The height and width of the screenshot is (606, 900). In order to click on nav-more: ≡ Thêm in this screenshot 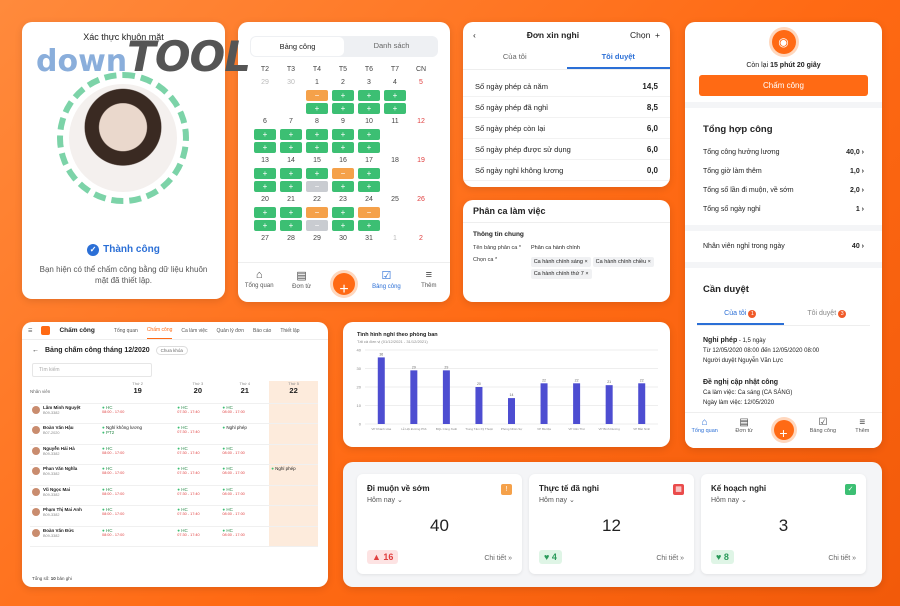, I will do `click(429, 282)`.